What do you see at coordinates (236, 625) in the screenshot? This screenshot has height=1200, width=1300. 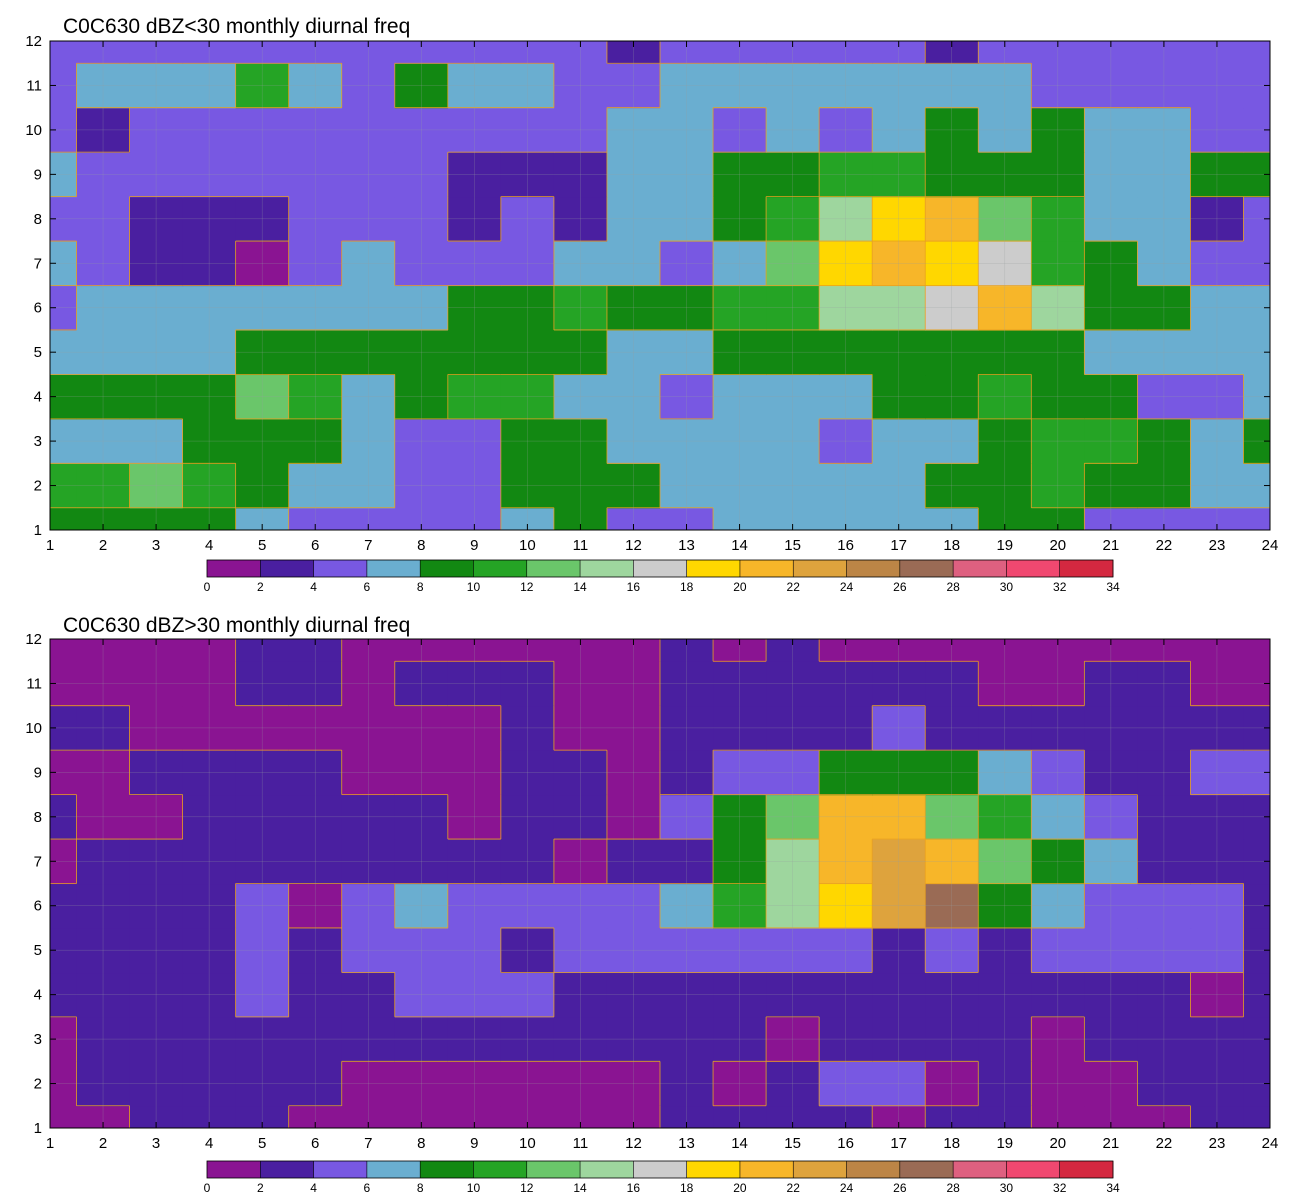 I see `panel-title: C0C630 dBZ>30 monthly diurnal freq` at bounding box center [236, 625].